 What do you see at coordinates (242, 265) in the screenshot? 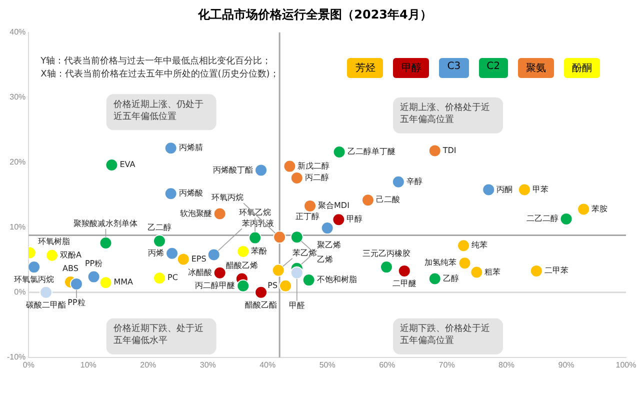
I see `annotation: 醋酸乙烯` at bounding box center [242, 265].